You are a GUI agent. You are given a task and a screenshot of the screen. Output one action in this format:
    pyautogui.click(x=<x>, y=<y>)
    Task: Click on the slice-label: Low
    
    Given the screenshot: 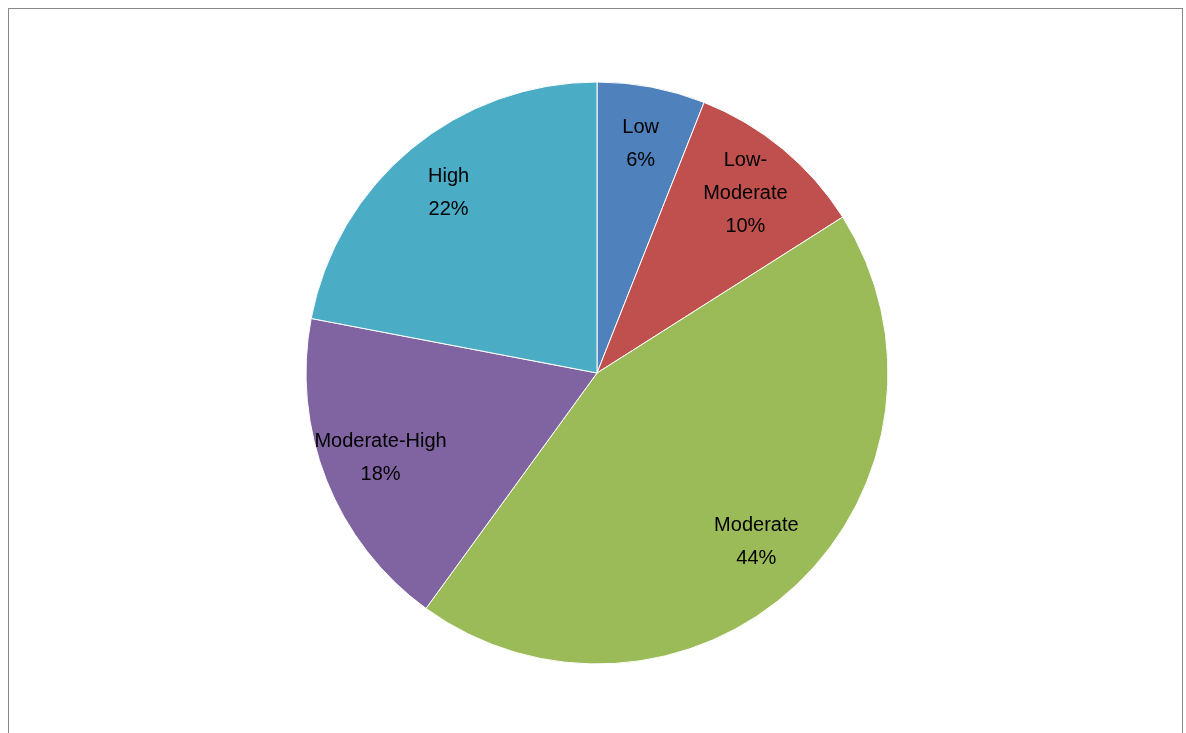 What is the action you would take?
    pyautogui.click(x=641, y=126)
    